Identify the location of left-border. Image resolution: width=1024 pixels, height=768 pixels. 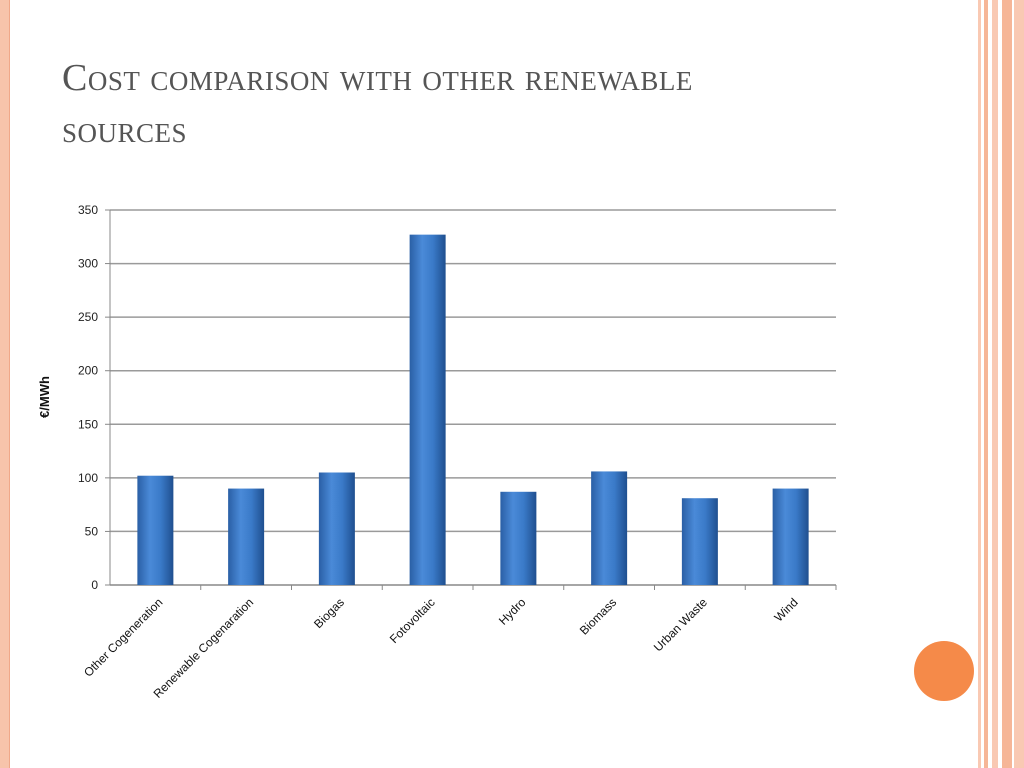
(5, 384).